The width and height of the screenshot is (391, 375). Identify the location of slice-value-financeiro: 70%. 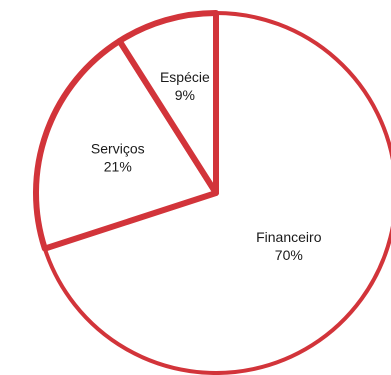
(289, 255).